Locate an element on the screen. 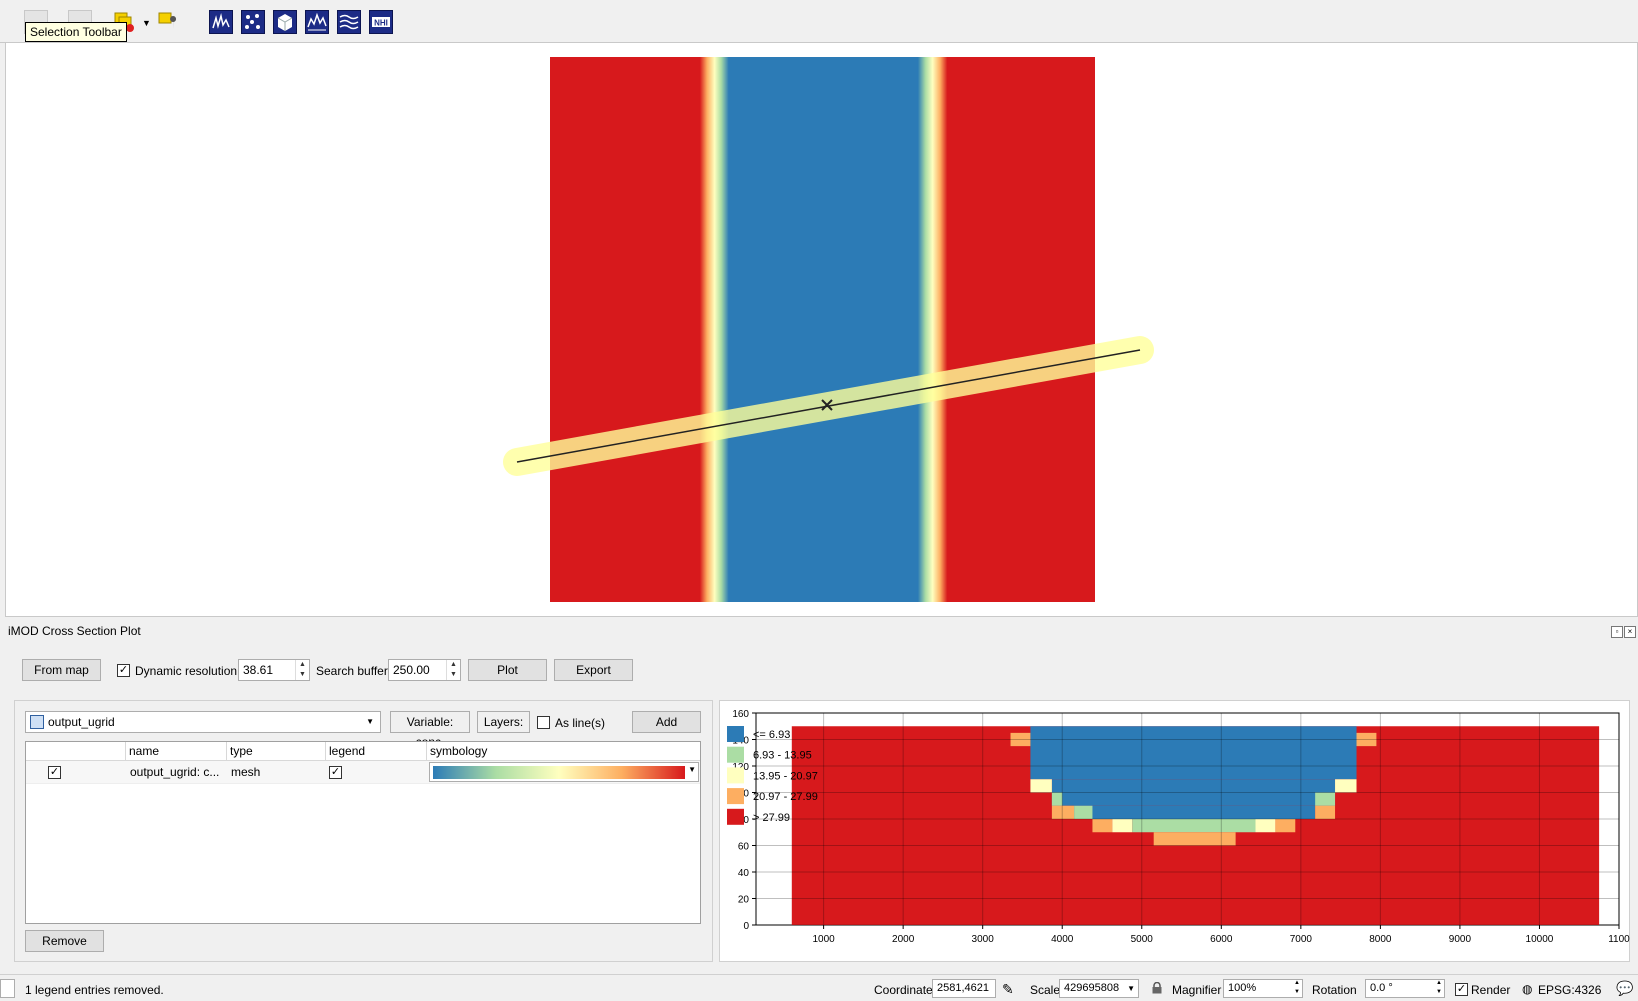 This screenshot has height=1001, width=1638. rotation-value: 0.0 ° is located at coordinates (1381, 988).